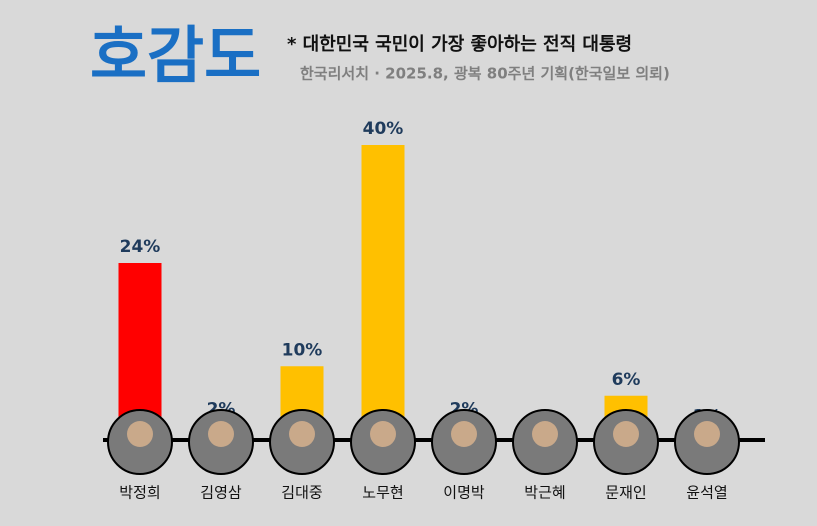 This screenshot has height=526, width=817. I want to click on x-tick-label: 박정희, so click(139, 493).